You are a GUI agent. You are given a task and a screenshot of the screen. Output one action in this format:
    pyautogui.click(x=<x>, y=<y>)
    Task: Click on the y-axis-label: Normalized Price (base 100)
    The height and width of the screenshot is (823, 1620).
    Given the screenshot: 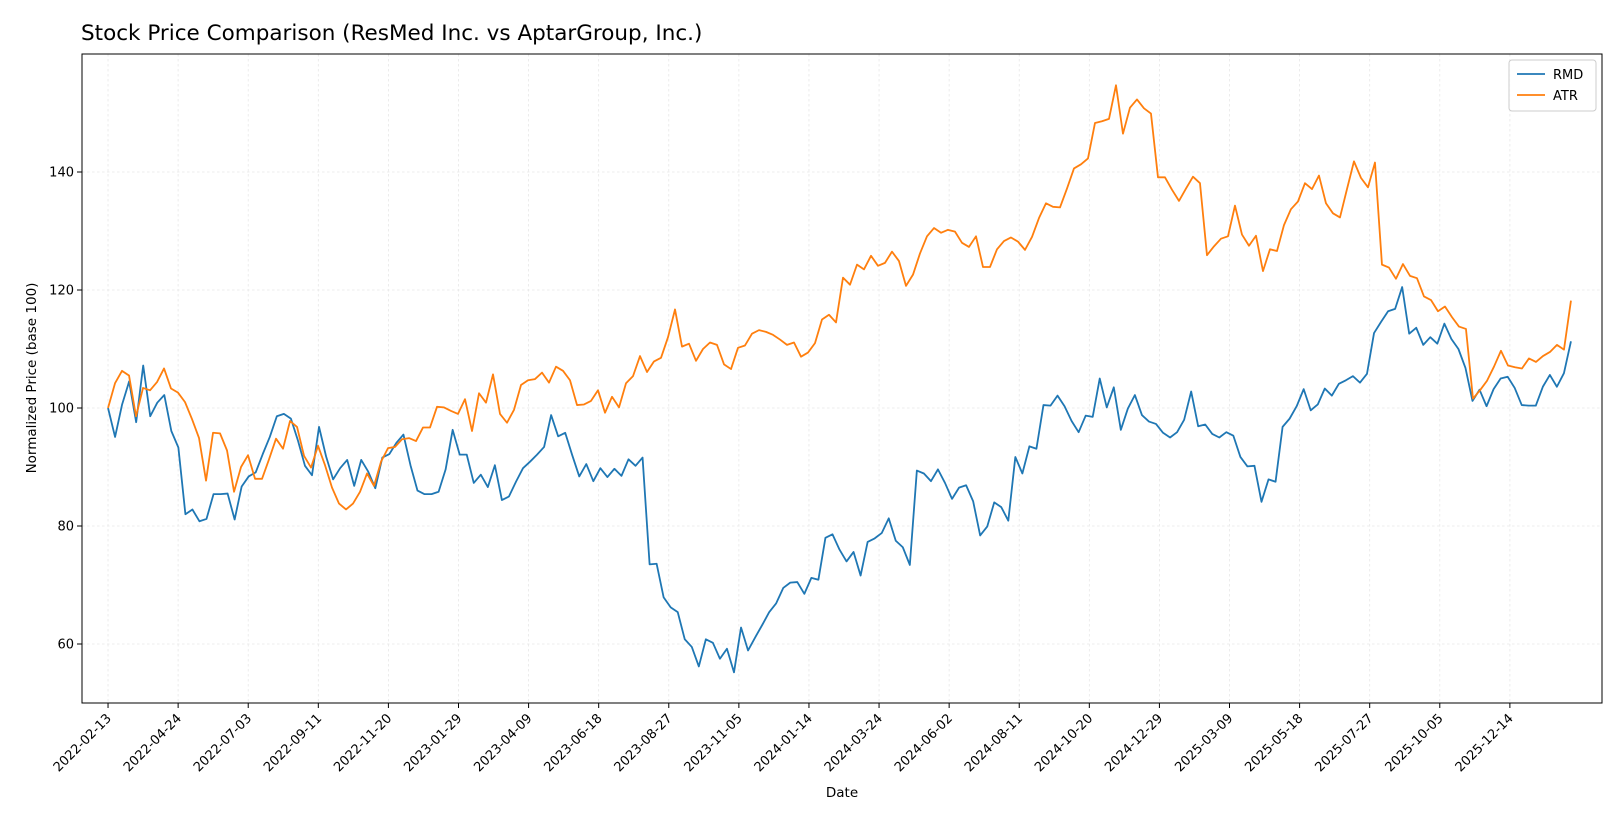 What is the action you would take?
    pyautogui.click(x=32, y=378)
    